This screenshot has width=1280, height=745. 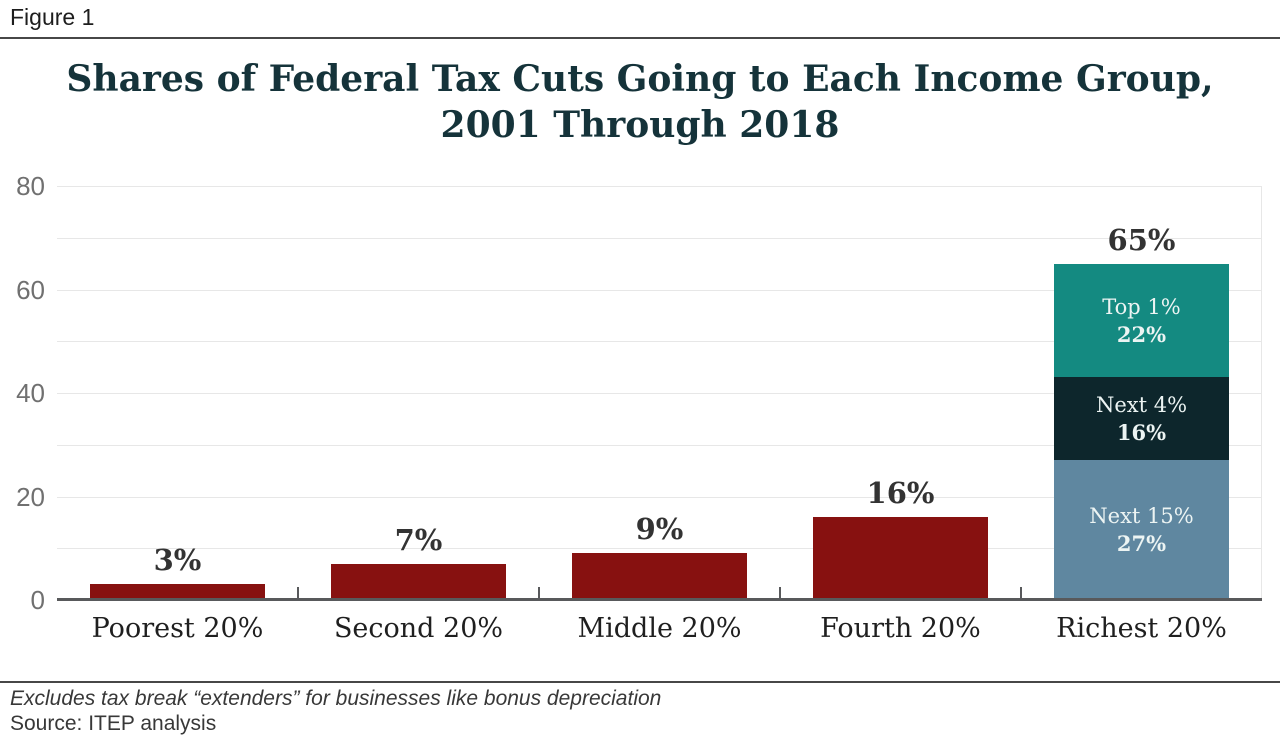 What do you see at coordinates (1141, 516) in the screenshot?
I see `segment-label: Next 15%` at bounding box center [1141, 516].